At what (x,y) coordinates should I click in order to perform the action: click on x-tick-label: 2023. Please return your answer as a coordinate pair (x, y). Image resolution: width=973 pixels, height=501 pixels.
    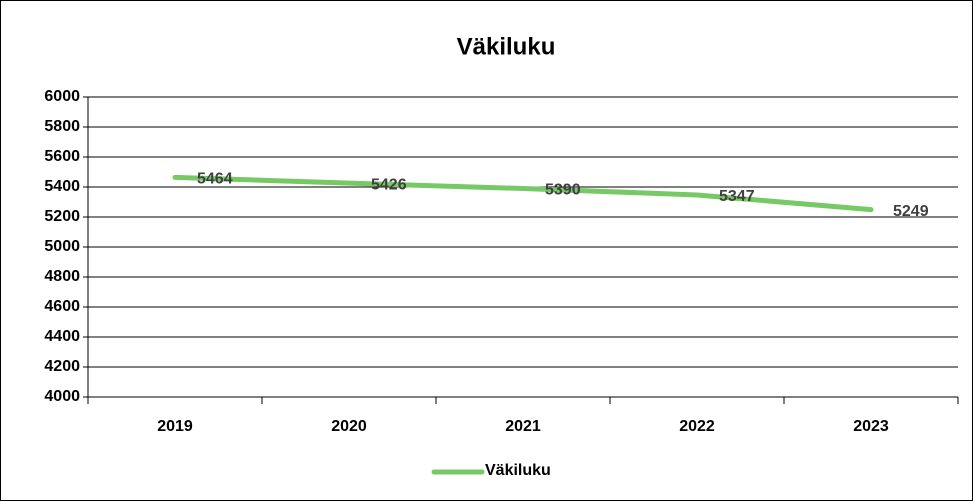
    Looking at the image, I should click on (871, 426).